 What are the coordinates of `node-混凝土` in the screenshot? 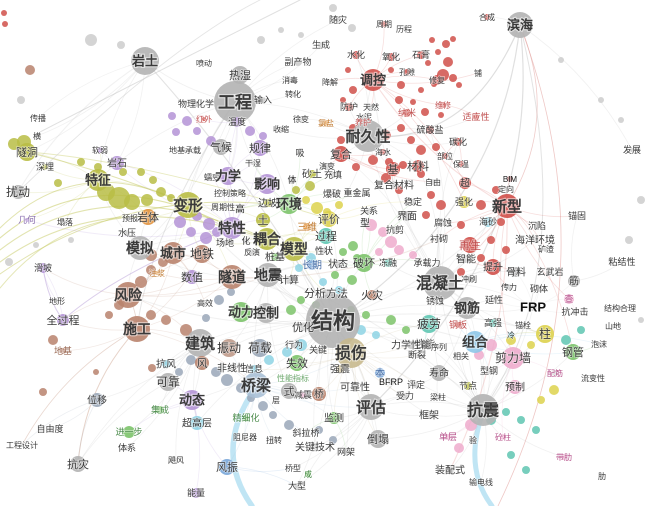 It's located at (440, 283).